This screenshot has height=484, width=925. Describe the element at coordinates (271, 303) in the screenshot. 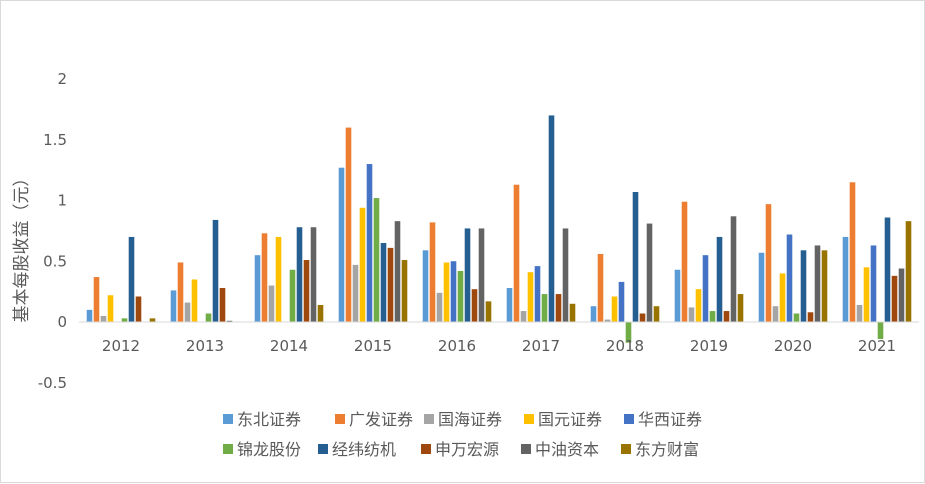

I see `bar-国海证券-2014` at that location.